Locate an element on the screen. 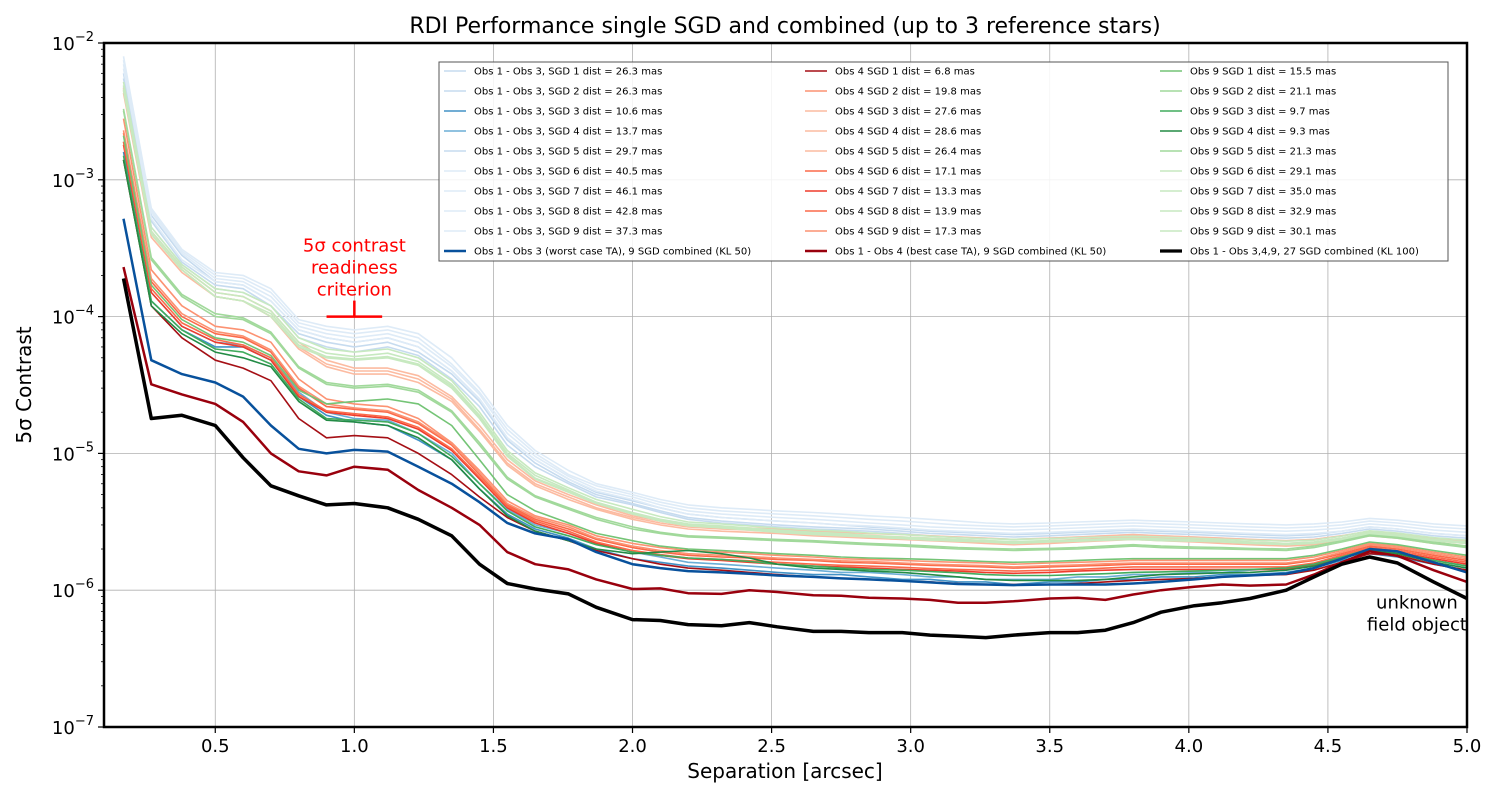 This screenshot has height=804, width=1500. y-axis-label: 5σ Contrast is located at coordinates (24, 384).